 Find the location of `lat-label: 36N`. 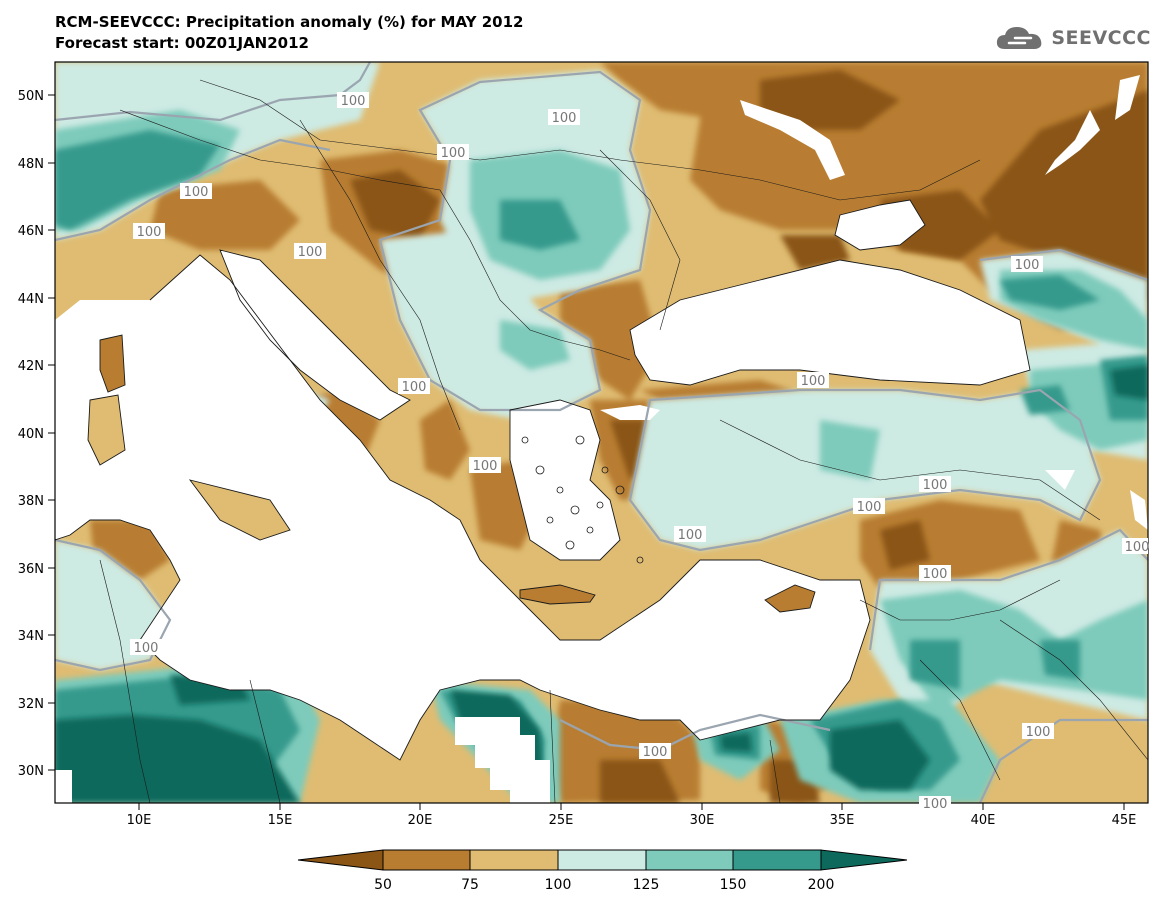

lat-label: 36N is located at coordinates (31, 569).